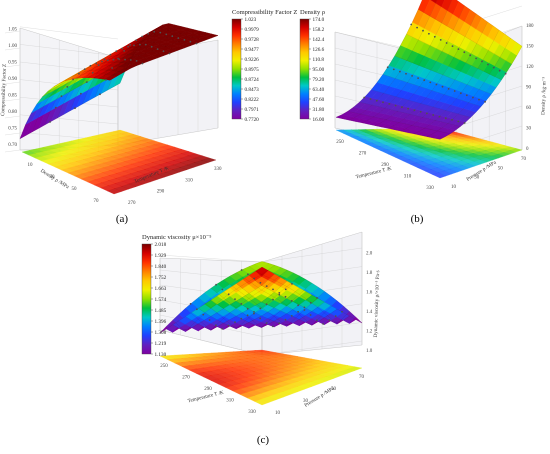 This screenshot has height=454, width=550. Describe the element at coordinates (252, 30) in the screenshot. I see `colorbar-tick-label: 0.9979` at that location.